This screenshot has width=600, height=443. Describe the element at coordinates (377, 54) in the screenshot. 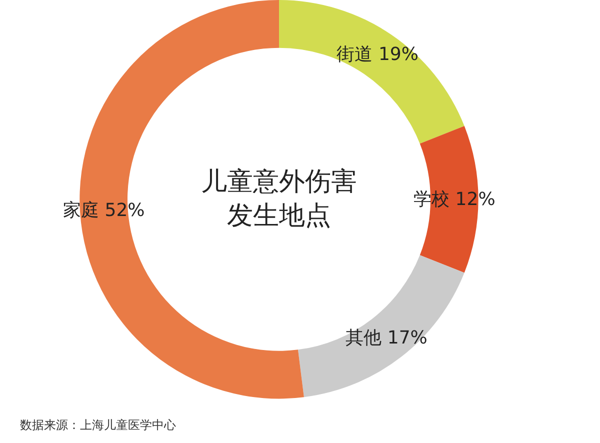

I see `slice-label: 街道 19%` at that location.